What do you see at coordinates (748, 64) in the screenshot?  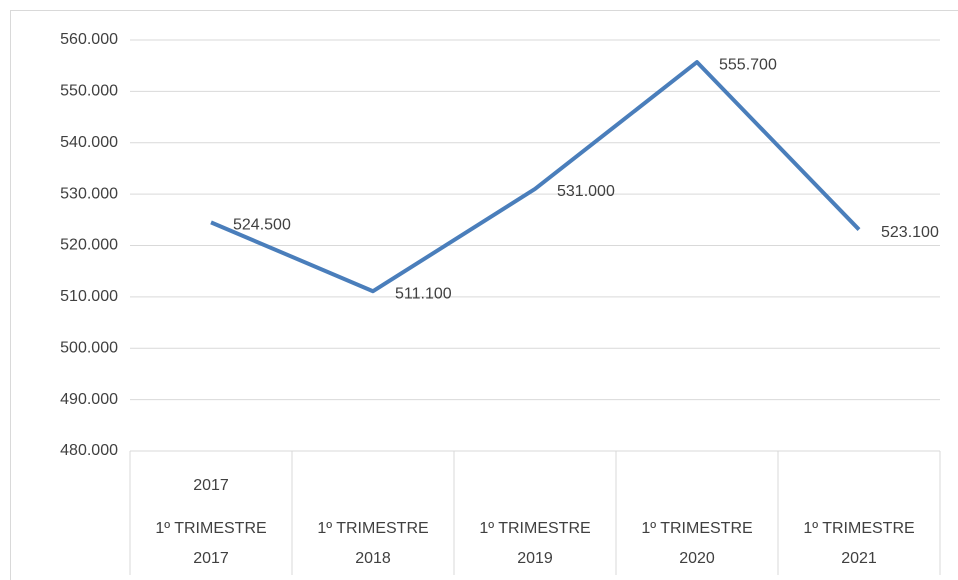 I see `data-label: 555.700` at bounding box center [748, 64].